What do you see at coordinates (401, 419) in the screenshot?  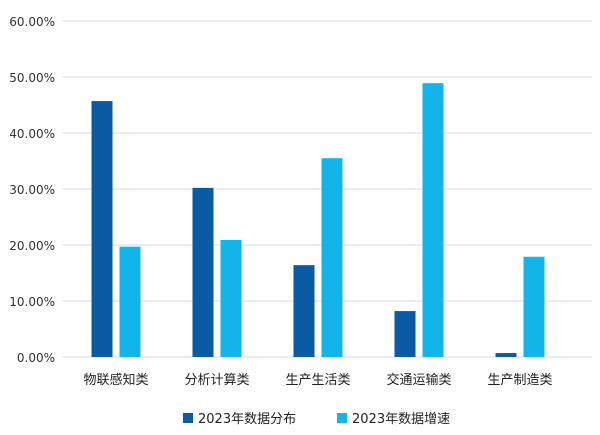 I see `legend-label: 2023年数据增速` at bounding box center [401, 419].